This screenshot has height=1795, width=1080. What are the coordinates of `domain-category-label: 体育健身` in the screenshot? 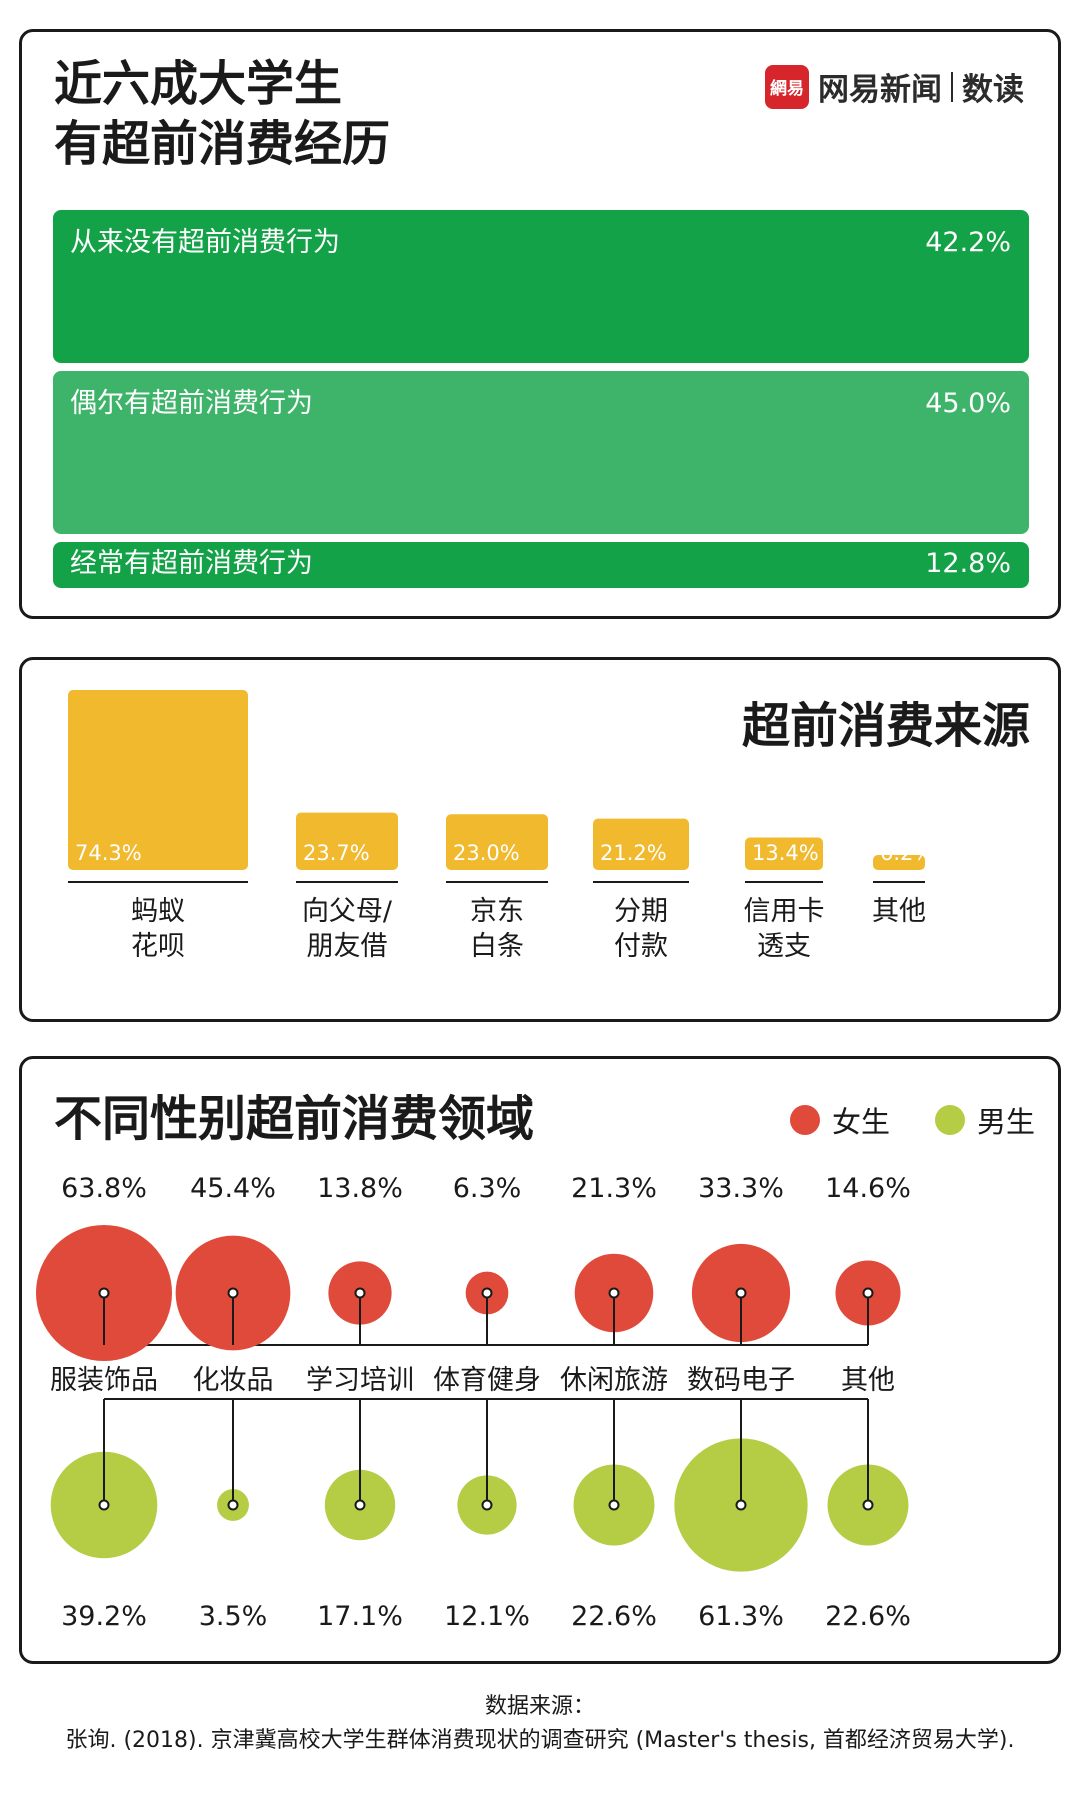 It's located at (487, 1380).